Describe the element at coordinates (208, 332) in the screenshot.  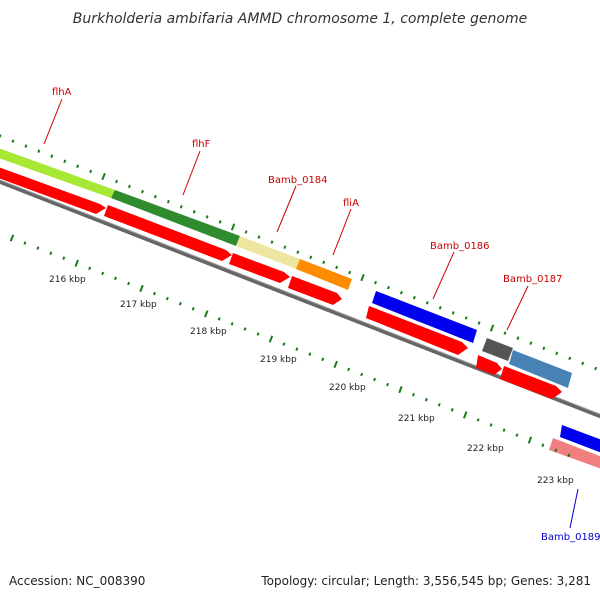
I see `tick-label: 218 kbp` at that location.